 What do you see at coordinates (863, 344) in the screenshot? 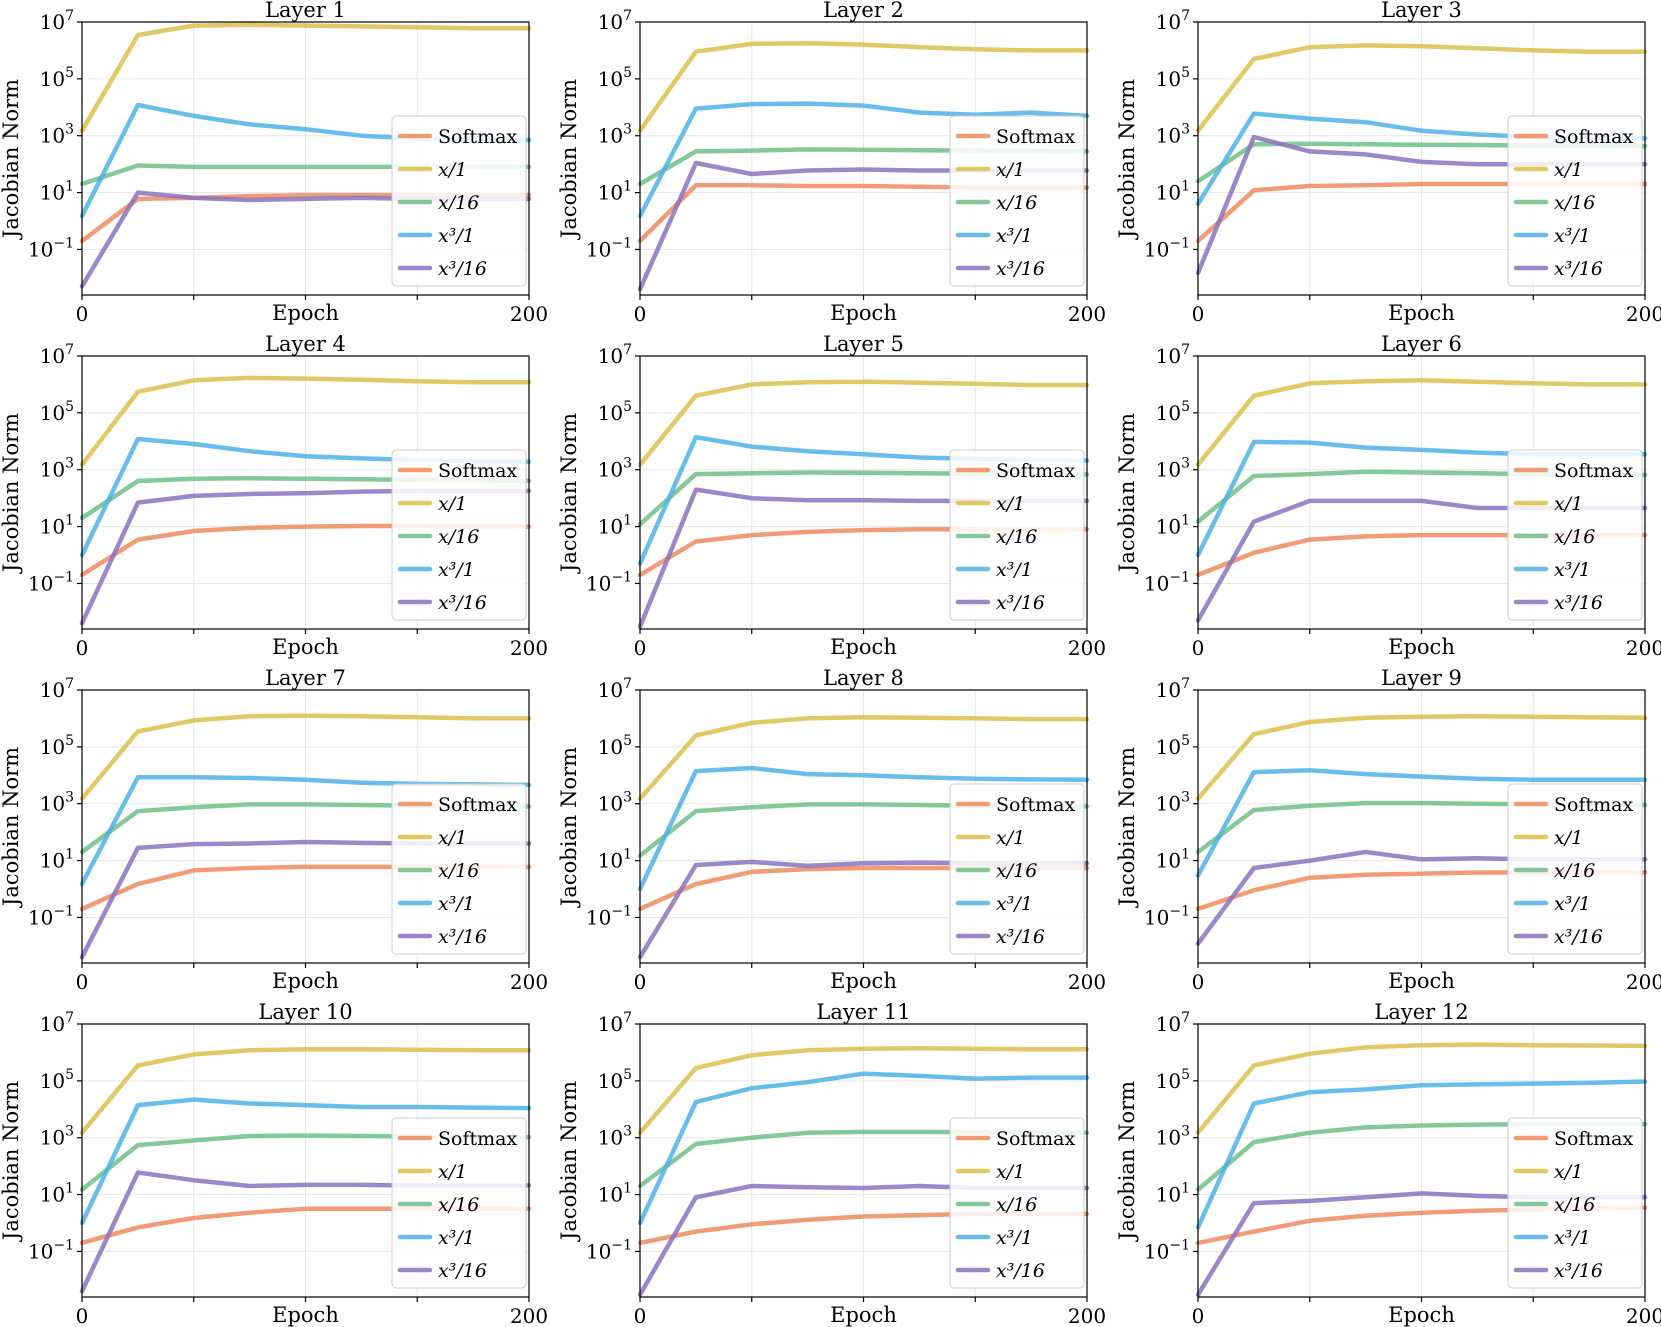
I see `panel-title: Layer 5` at bounding box center [863, 344].